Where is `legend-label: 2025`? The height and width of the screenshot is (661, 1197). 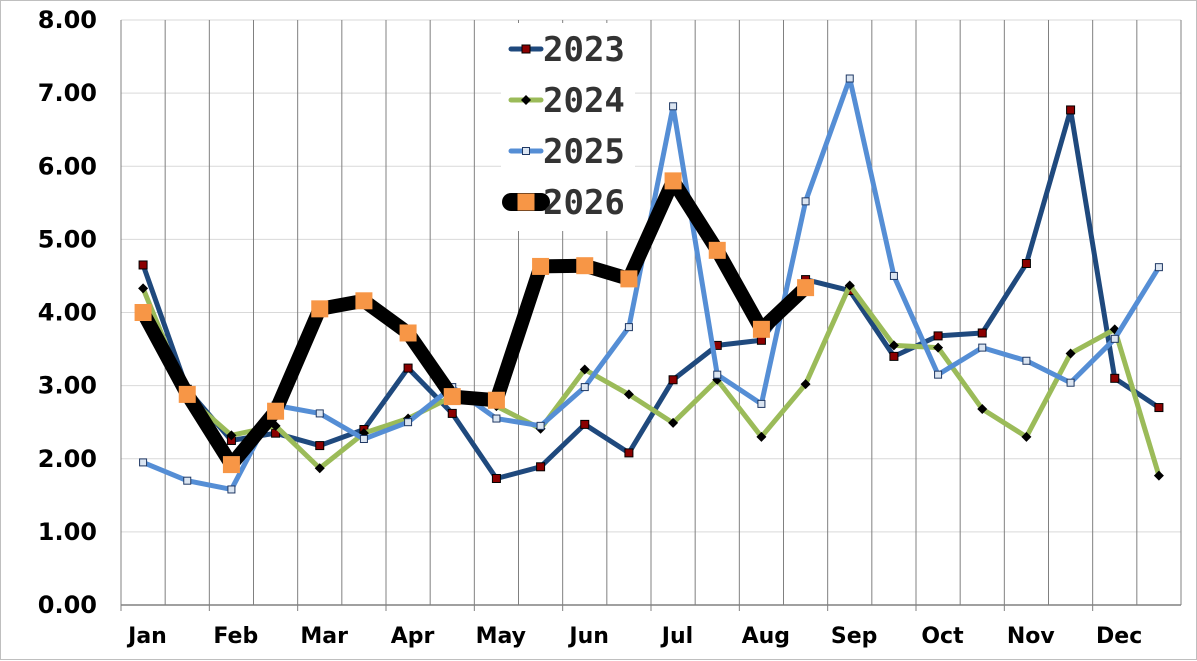 legend-label: 2025 is located at coordinates (584, 152).